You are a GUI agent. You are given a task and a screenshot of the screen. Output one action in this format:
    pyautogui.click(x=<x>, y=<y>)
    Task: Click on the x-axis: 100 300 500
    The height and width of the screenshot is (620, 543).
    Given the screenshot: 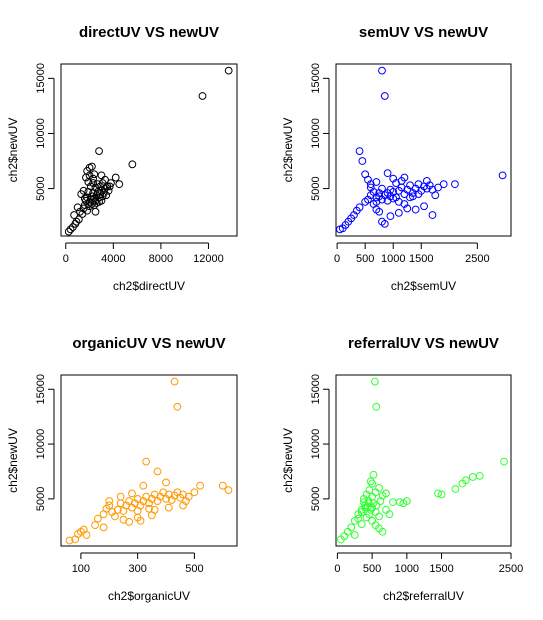 What is the action you would take?
    pyautogui.click(x=138, y=563)
    